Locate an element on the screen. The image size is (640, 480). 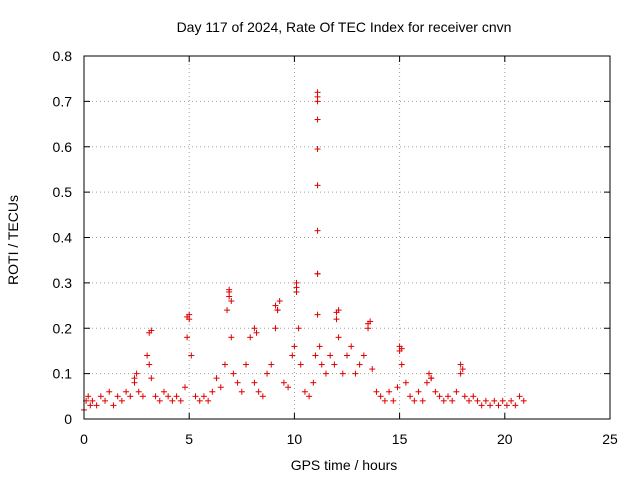
y-tick-label: 0 is located at coordinates (68, 419).